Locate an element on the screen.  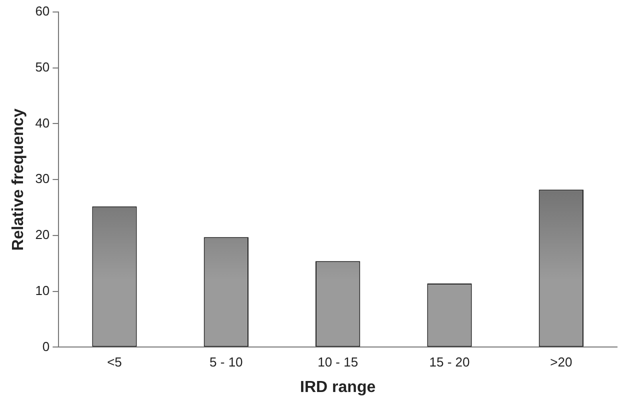
y-tick-label: 10 is located at coordinates (42, 290).